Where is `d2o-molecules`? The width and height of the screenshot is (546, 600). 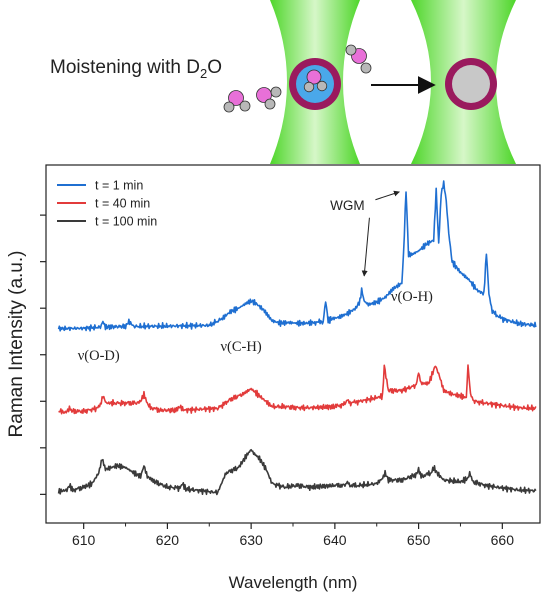 d2o-molecules is located at coordinates (297, 78).